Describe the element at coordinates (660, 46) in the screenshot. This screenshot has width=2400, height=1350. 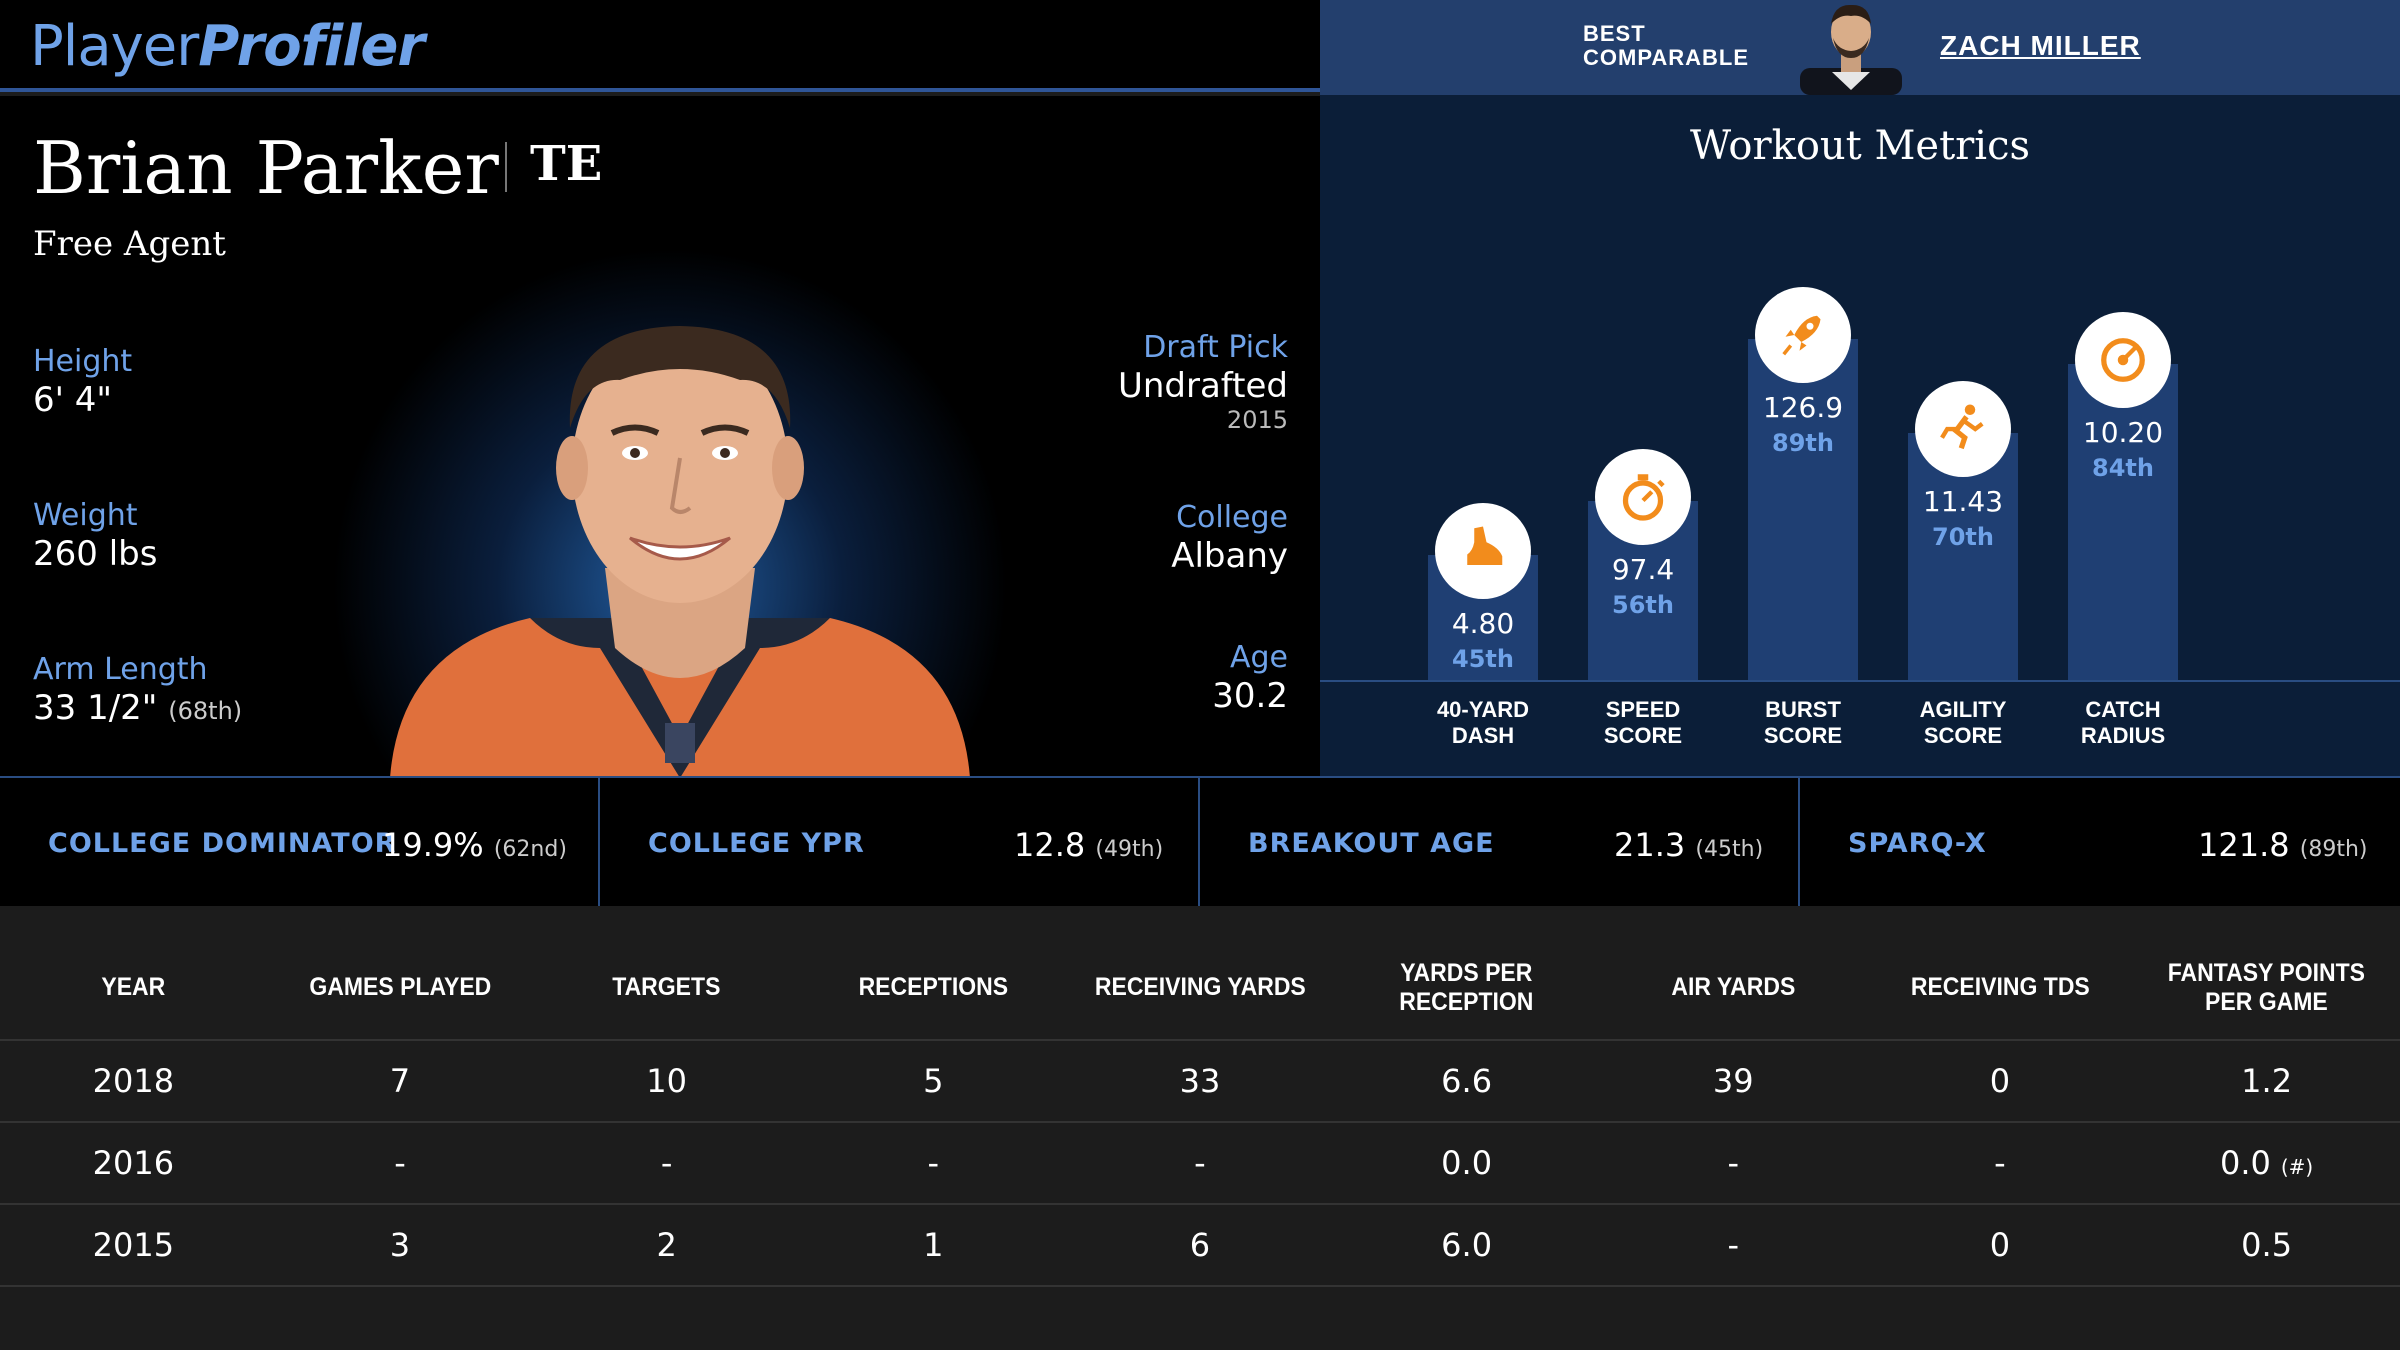
I see `header-bar: PlayerProfiler` at that location.